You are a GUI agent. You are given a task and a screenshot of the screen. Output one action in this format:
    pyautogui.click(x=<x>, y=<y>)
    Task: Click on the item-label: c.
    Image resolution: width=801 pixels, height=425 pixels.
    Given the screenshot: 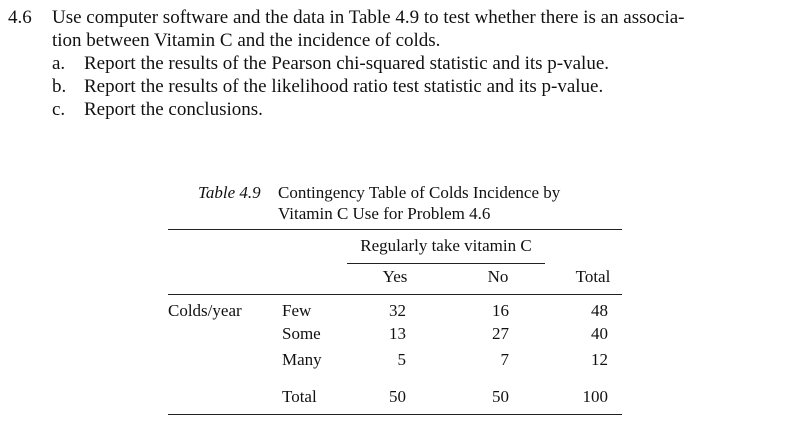 What is the action you would take?
    pyautogui.click(x=59, y=109)
    